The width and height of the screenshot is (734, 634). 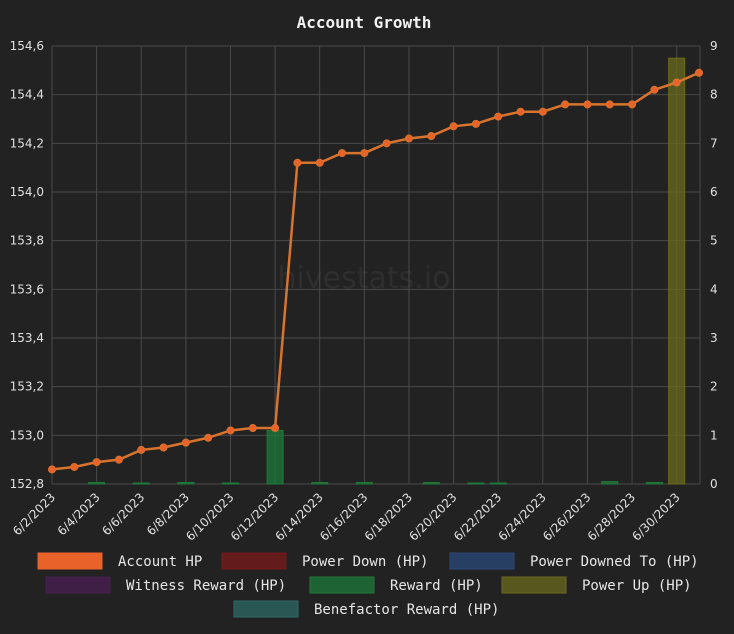 What do you see at coordinates (123, 514) in the screenshot?
I see `x-tick-label: 6/6/2023` at bounding box center [123, 514].